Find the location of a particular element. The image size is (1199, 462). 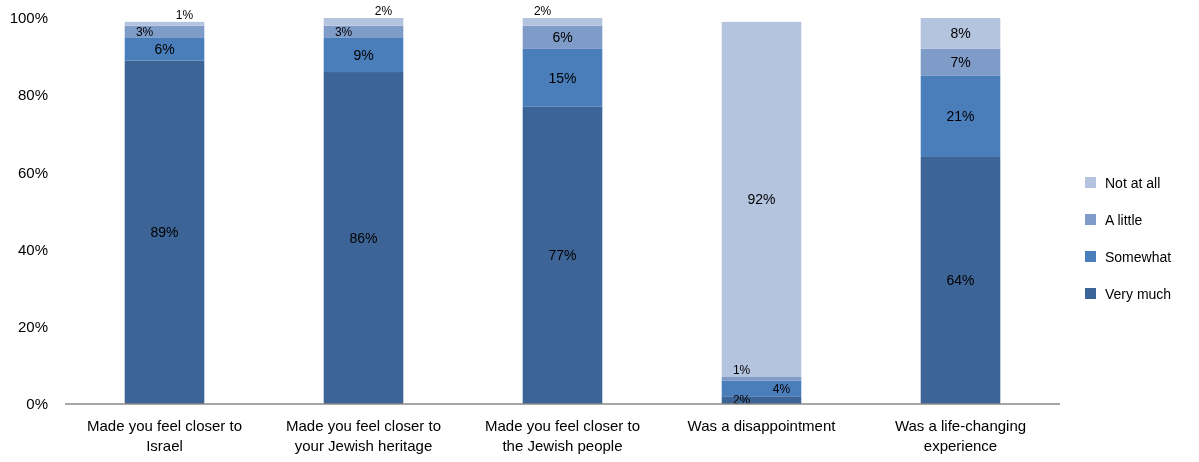

data-label: 8% is located at coordinates (960, 33).